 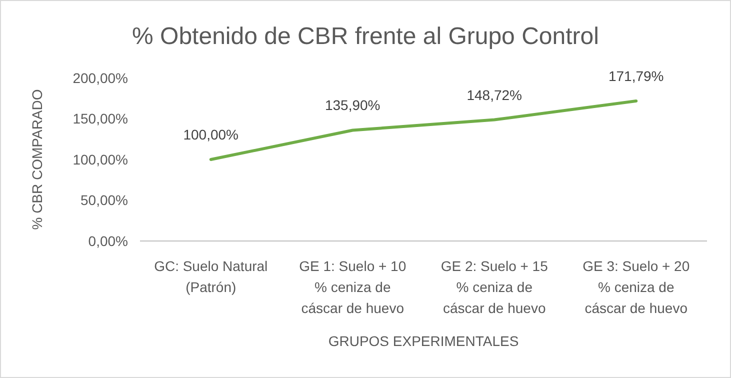 What do you see at coordinates (494, 287) in the screenshot?
I see `x-tick-label: GE 2: Suelo + 15 % ceniza de cáscar de huevo` at bounding box center [494, 287].